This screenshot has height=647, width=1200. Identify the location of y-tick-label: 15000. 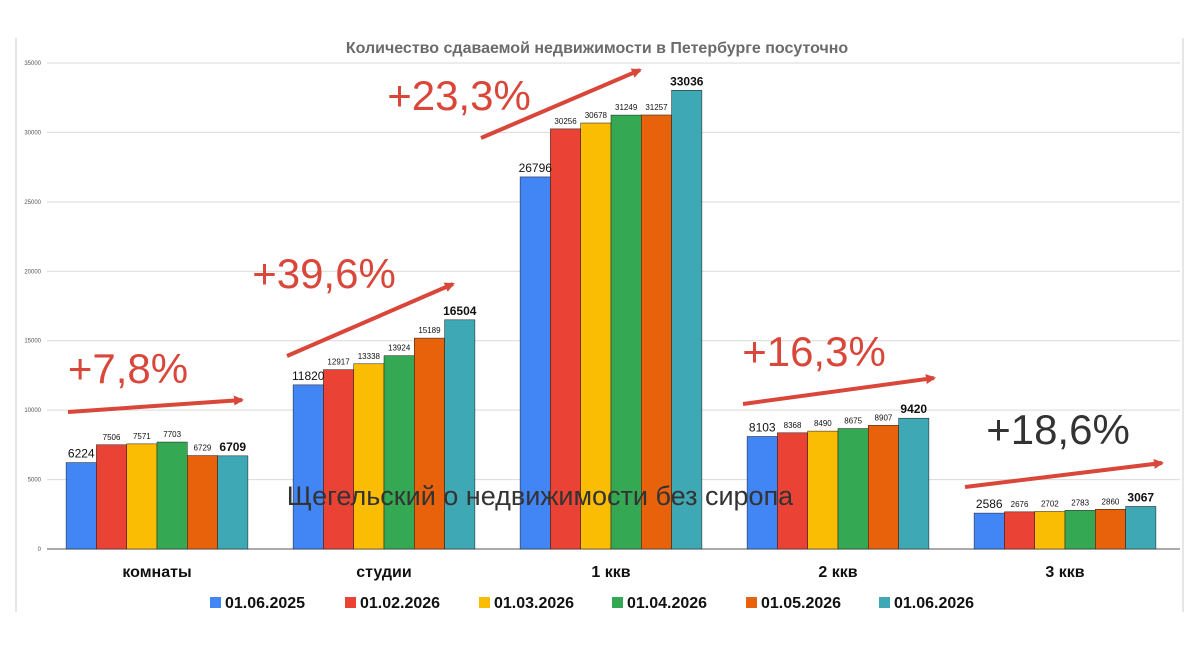
(32, 342).